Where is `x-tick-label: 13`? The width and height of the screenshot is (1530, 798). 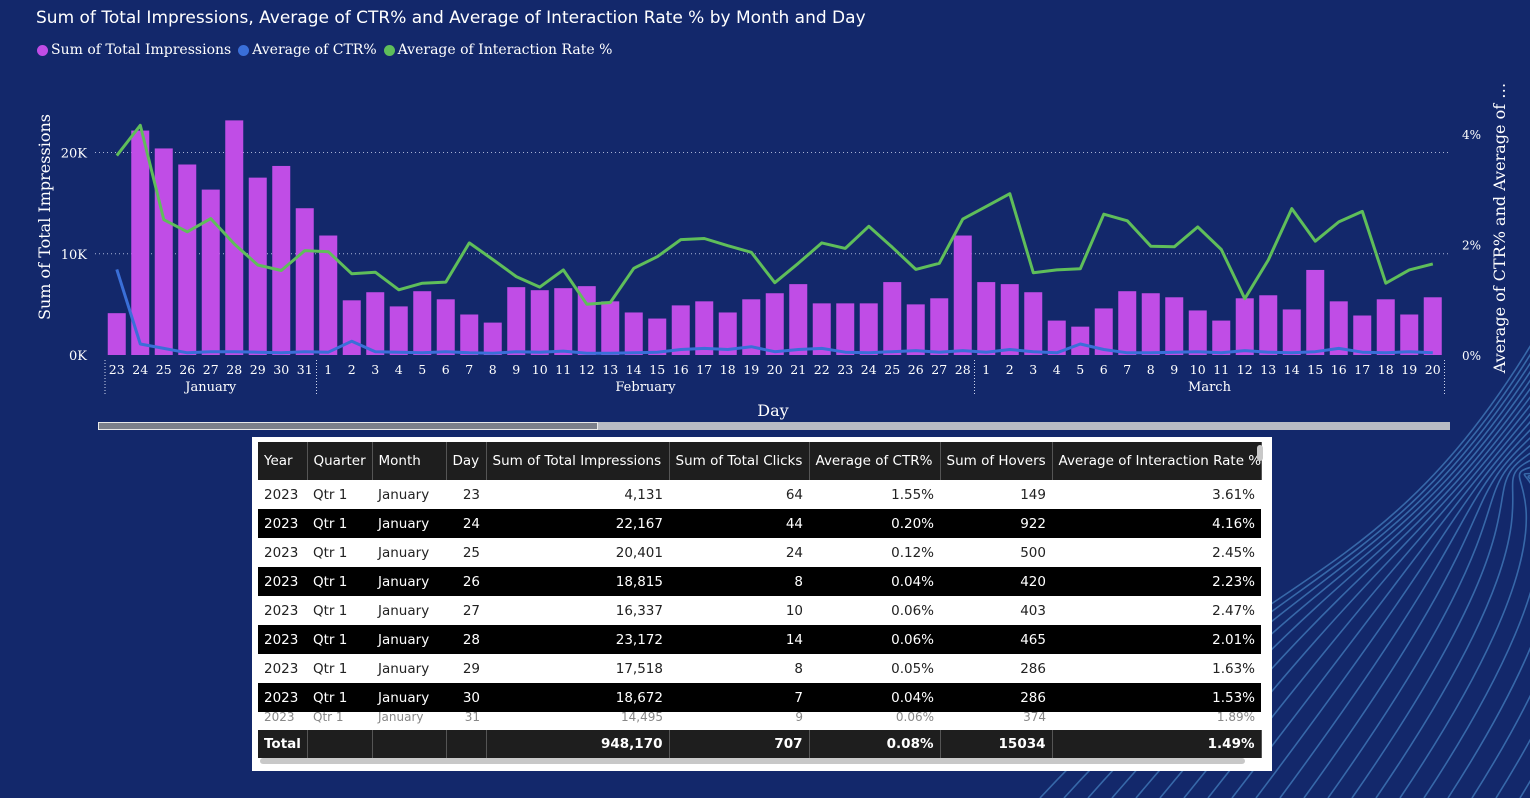 x-tick-label: 13 is located at coordinates (610, 369).